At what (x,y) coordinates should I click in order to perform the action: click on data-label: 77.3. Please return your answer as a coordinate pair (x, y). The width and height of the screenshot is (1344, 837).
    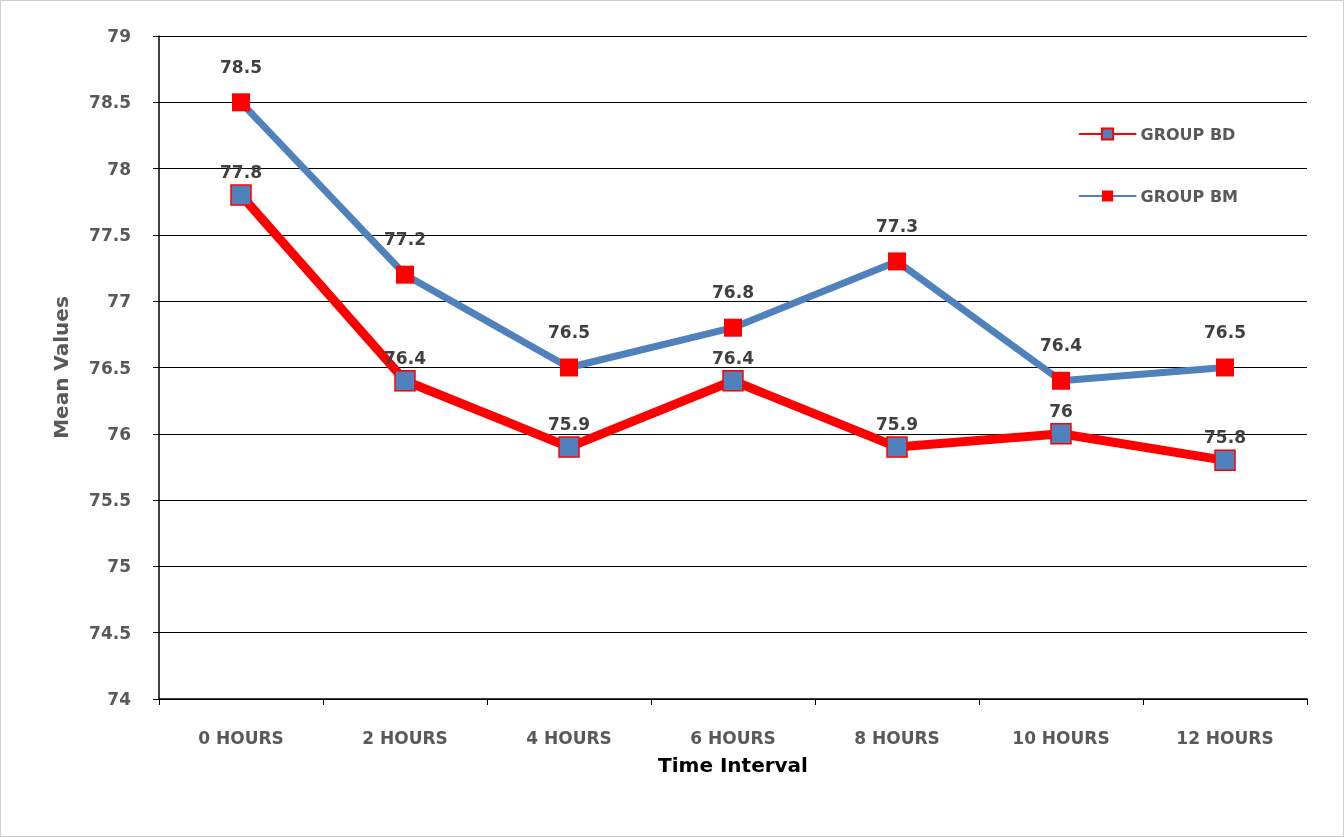
    Looking at the image, I should click on (897, 225).